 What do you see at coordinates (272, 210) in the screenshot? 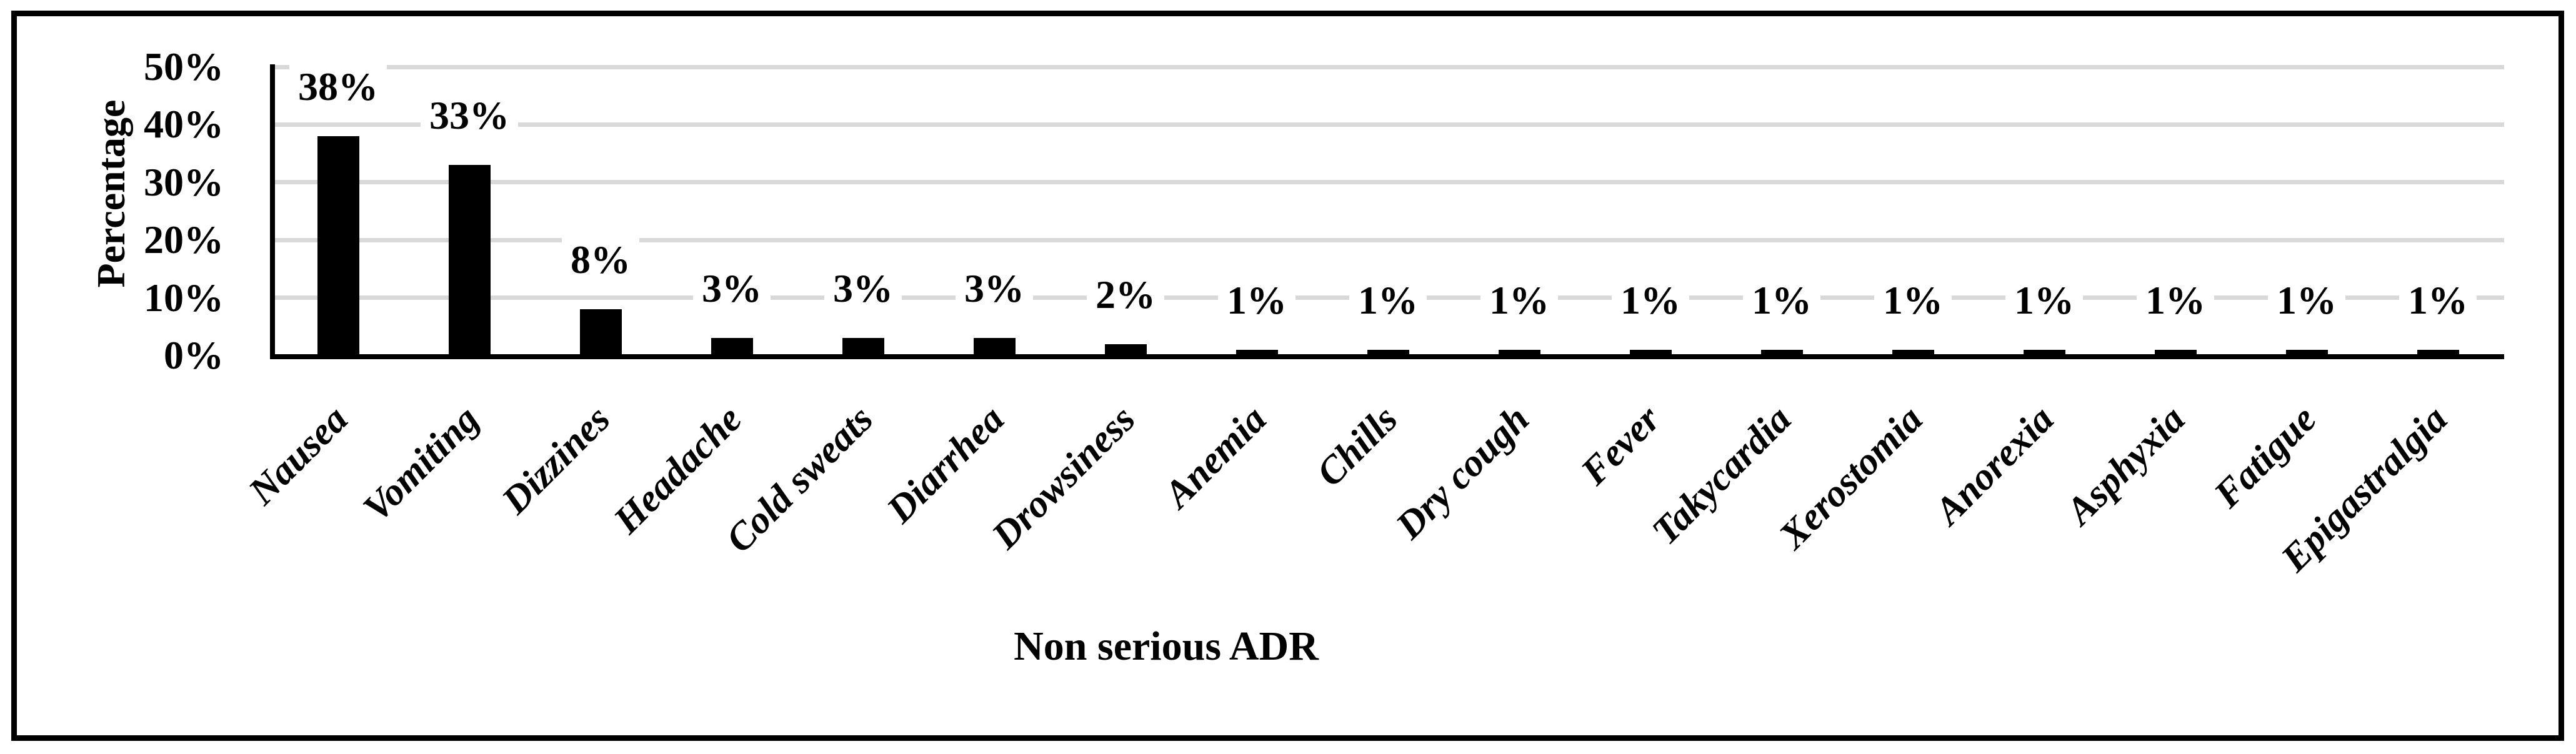
I see `y-axis-line` at bounding box center [272, 210].